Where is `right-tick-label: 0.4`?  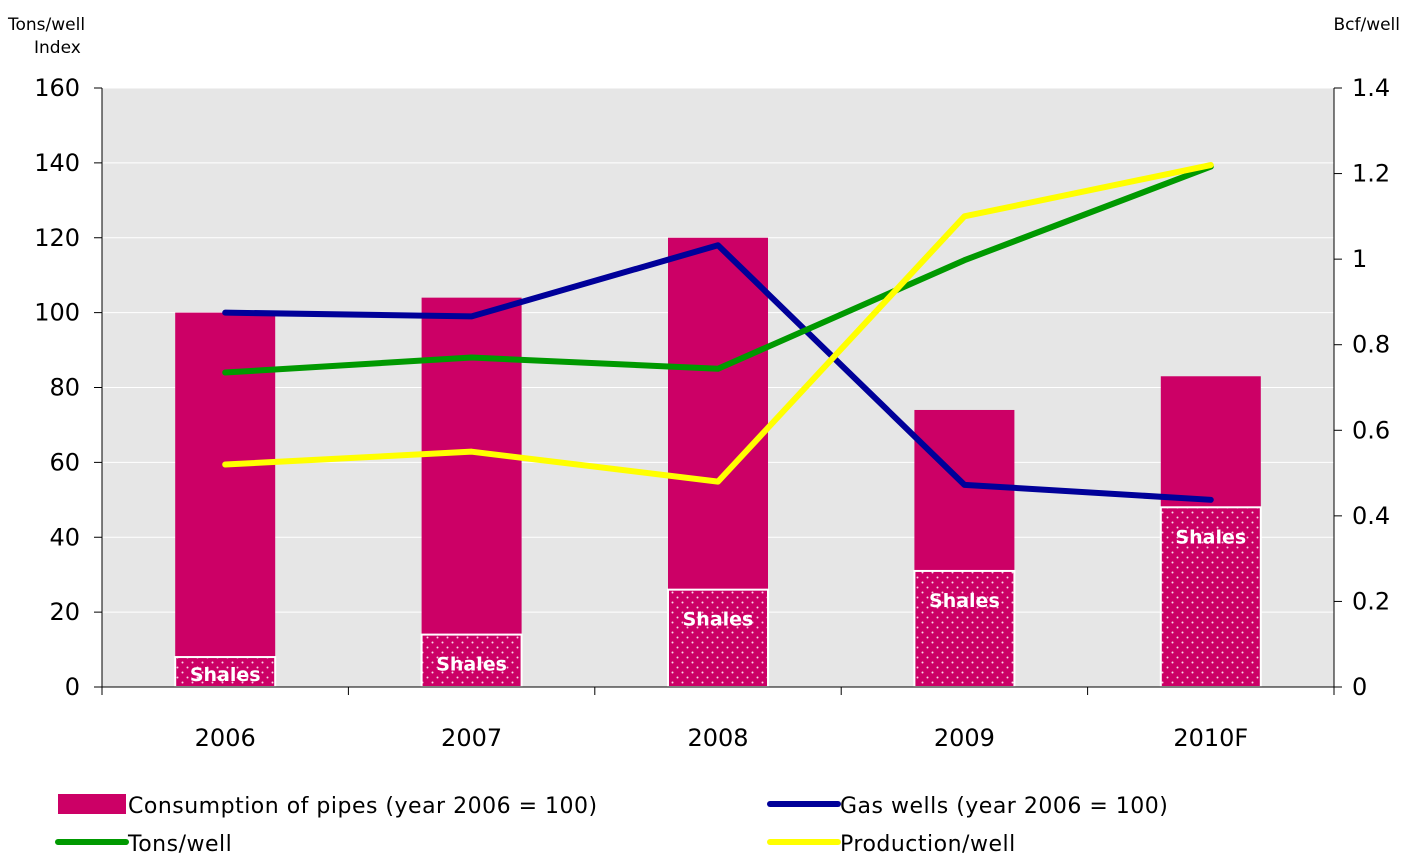
right-tick-label: 0.4 is located at coordinates (1371, 516).